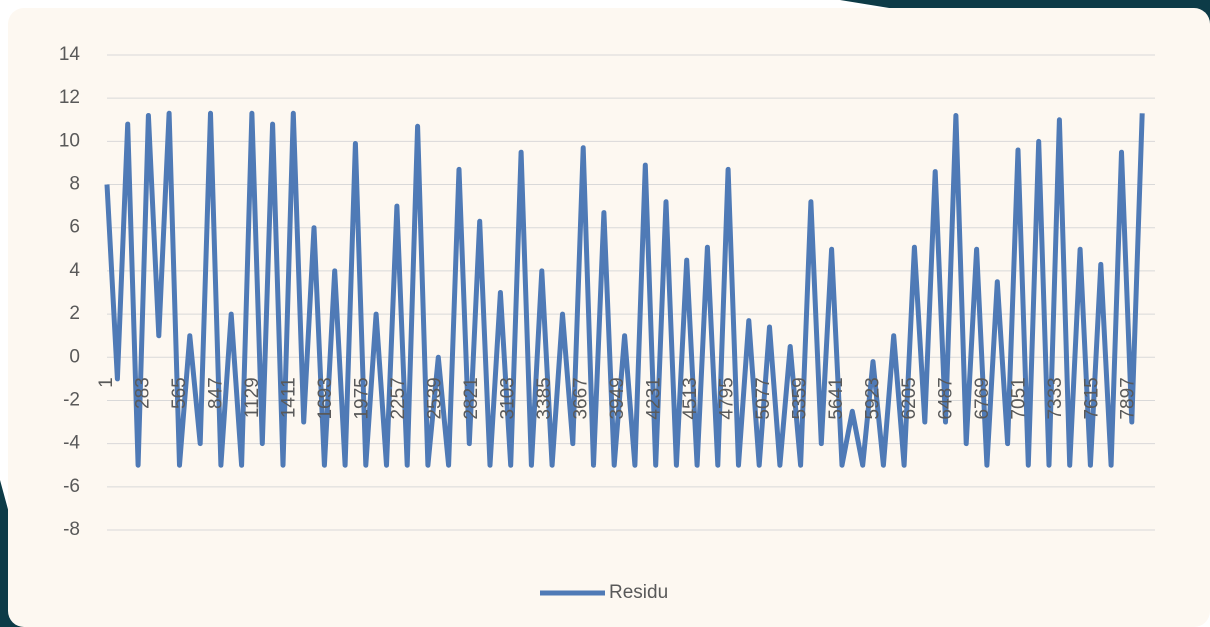  I want to click on y-tick-label: 10, so click(69, 140).